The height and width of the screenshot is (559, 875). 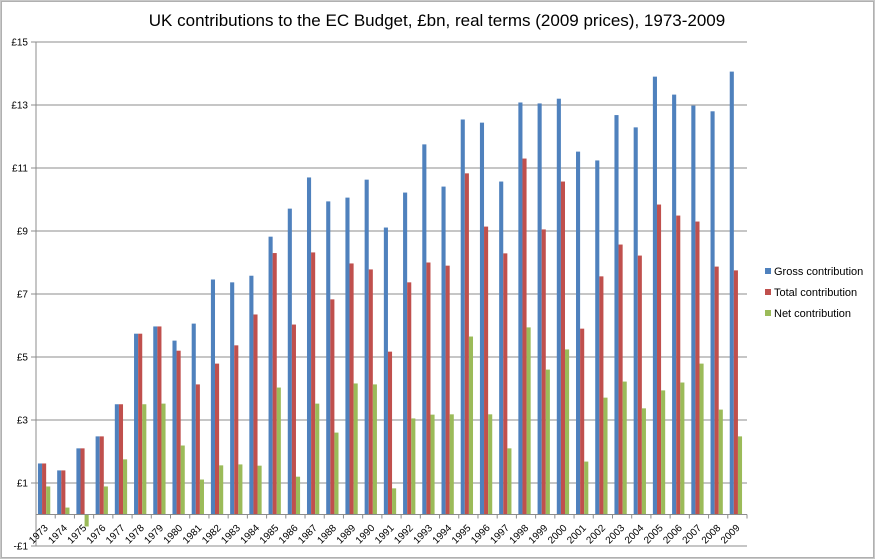 I want to click on x-tick-label: 1979, so click(x=155, y=535).